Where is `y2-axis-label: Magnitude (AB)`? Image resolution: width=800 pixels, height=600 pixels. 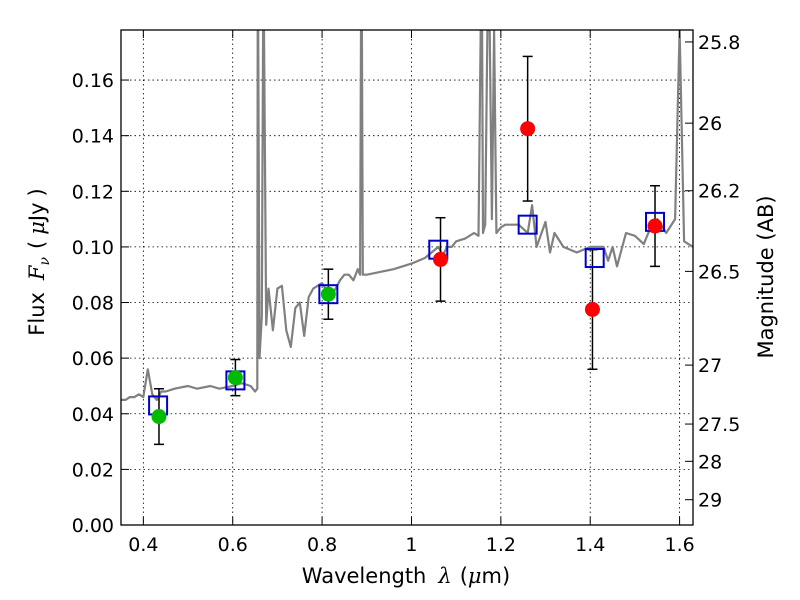
y2-axis-label: Magnitude (AB) is located at coordinates (766, 276).